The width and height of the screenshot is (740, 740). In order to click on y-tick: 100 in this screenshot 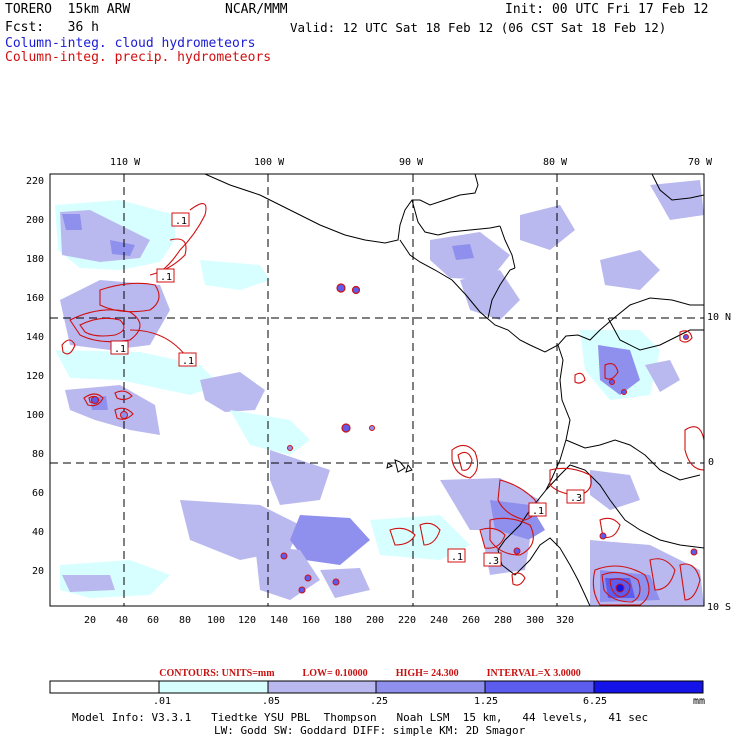, I will do `click(35, 415)`.